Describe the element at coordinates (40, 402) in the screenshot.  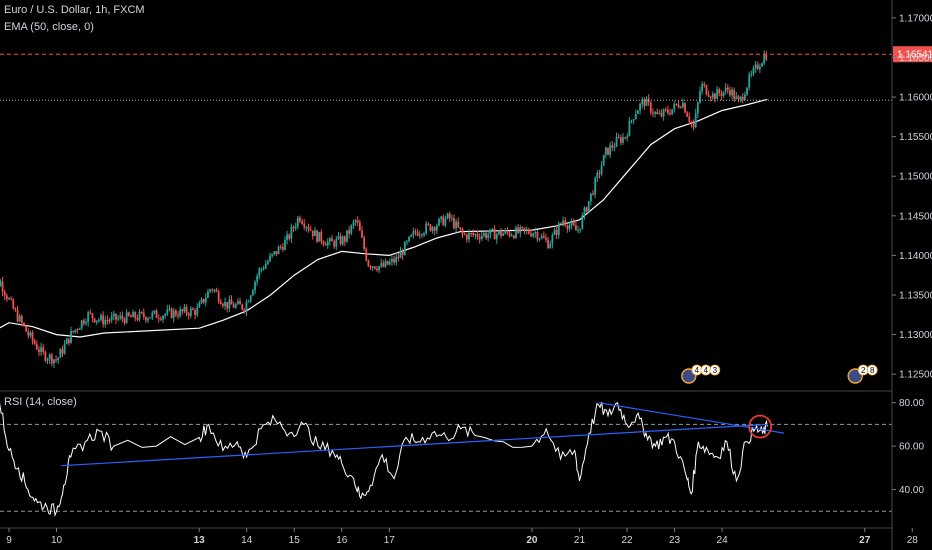
I see `rsi-legend: RSI (14, close)` at that location.